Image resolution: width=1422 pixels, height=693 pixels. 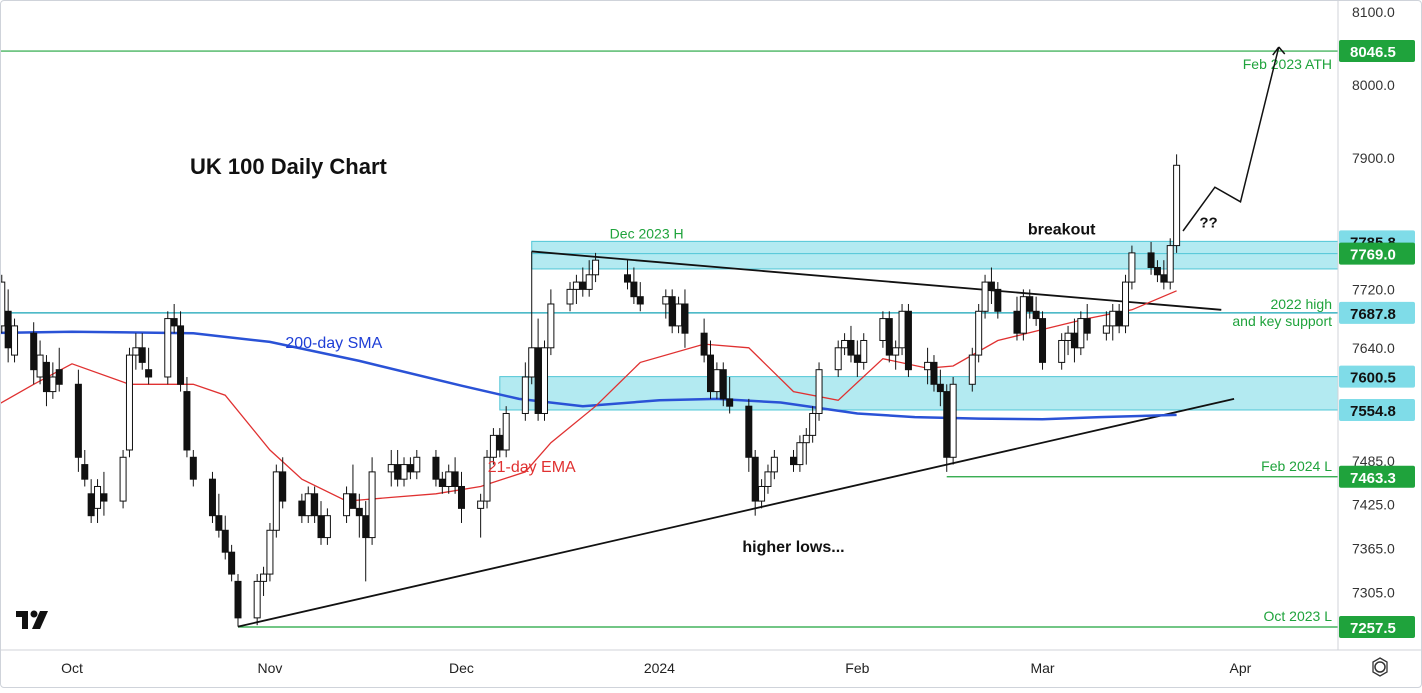 What do you see at coordinates (333, 343) in the screenshot?
I see `annotation: 200-day SMA` at bounding box center [333, 343].